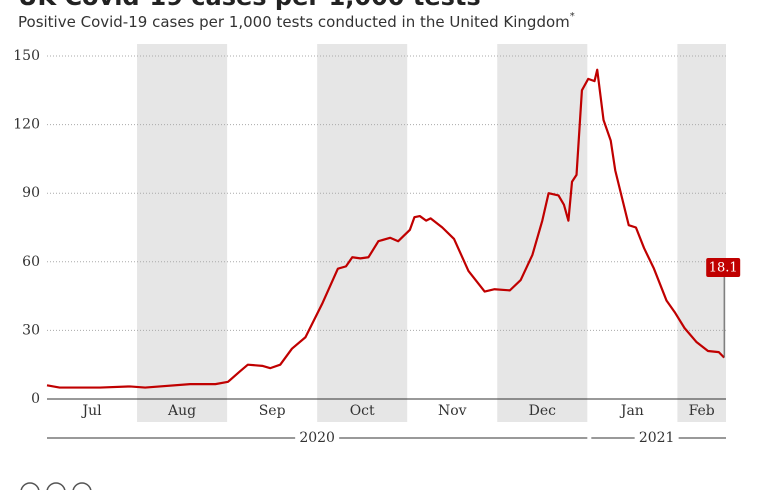 The height and width of the screenshot is (490, 760). What do you see at coordinates (249, 5) in the screenshot?
I see `chart-title: UK Covid-19 cases per 1,000 tests` at bounding box center [249, 5].